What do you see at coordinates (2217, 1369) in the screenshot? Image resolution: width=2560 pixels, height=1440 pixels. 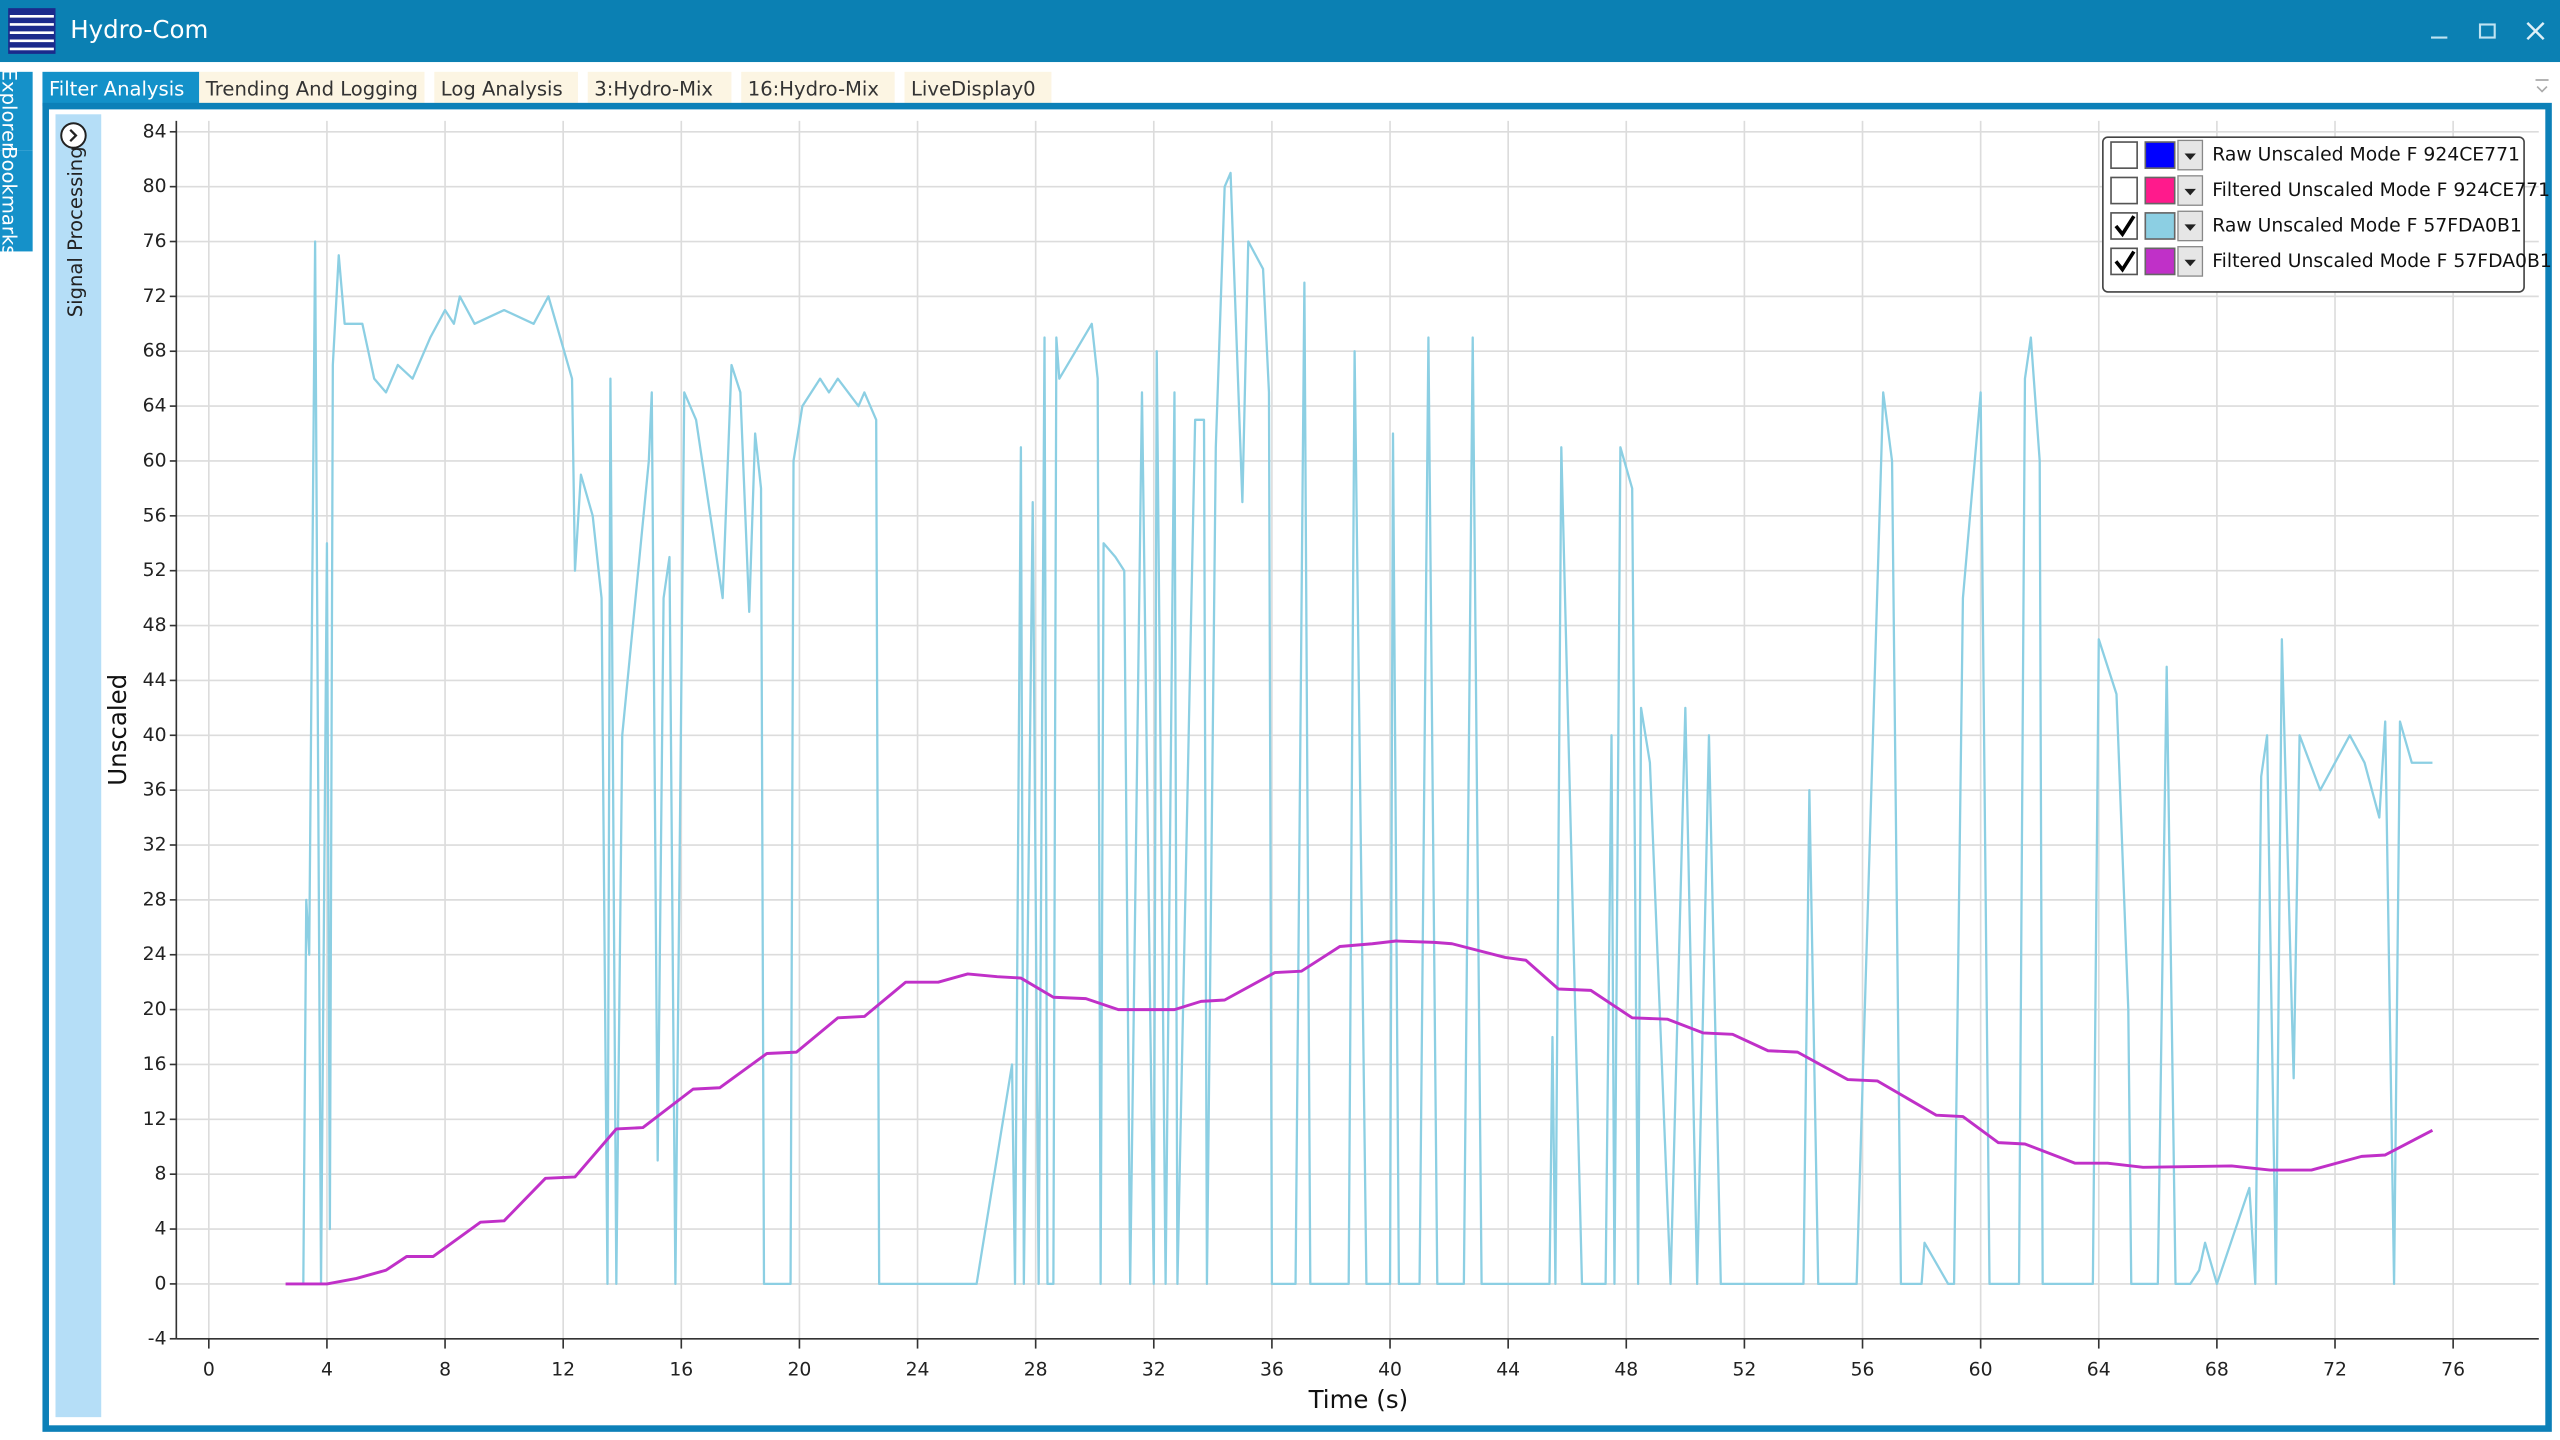 I see `x-tick-label: 68` at bounding box center [2217, 1369].